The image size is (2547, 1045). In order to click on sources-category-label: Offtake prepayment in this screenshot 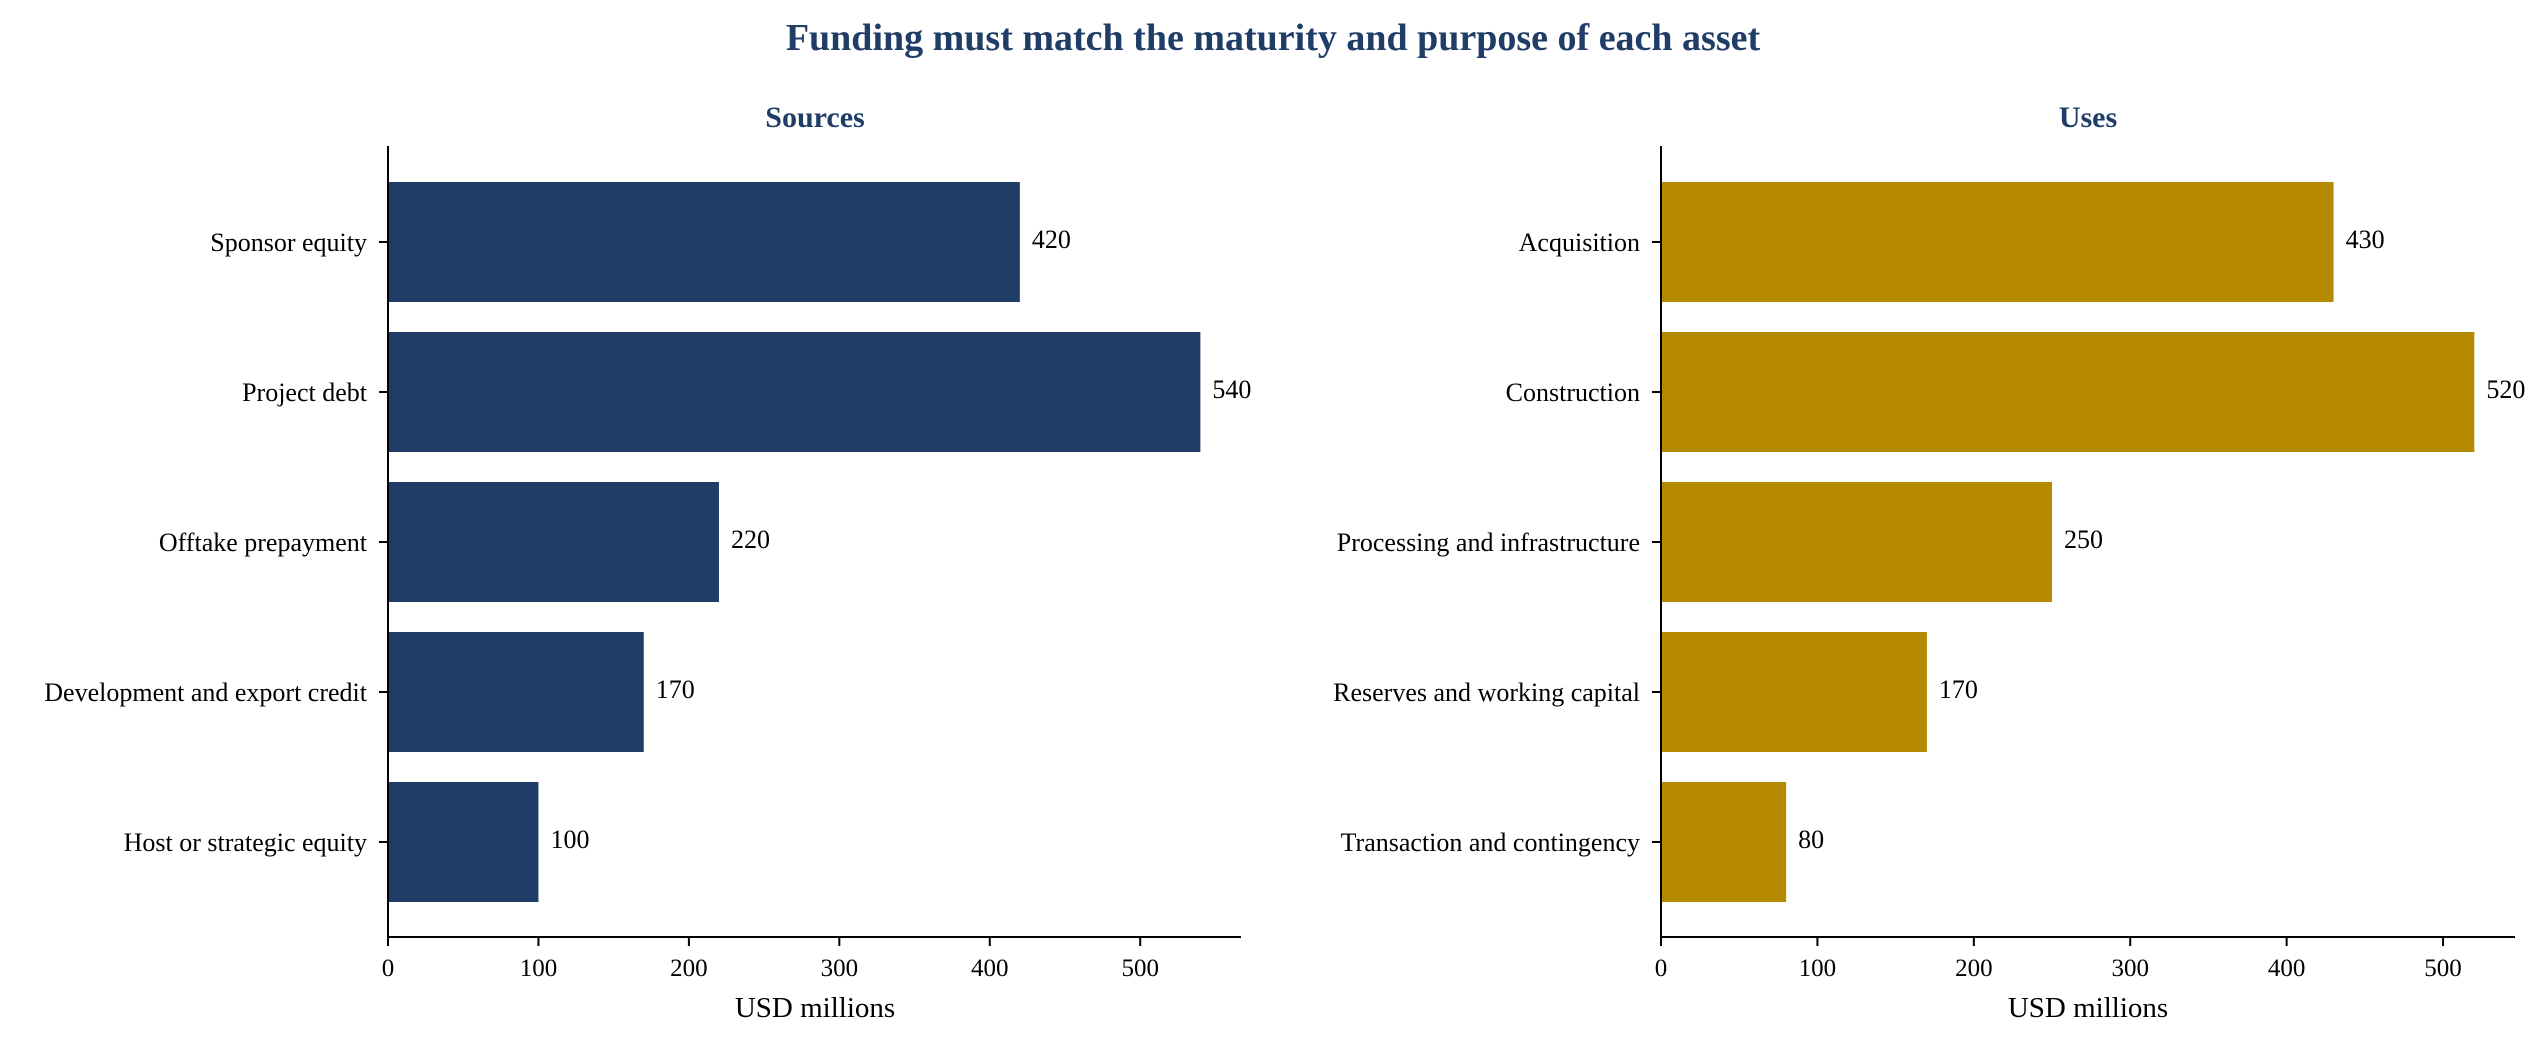, I will do `click(263, 542)`.